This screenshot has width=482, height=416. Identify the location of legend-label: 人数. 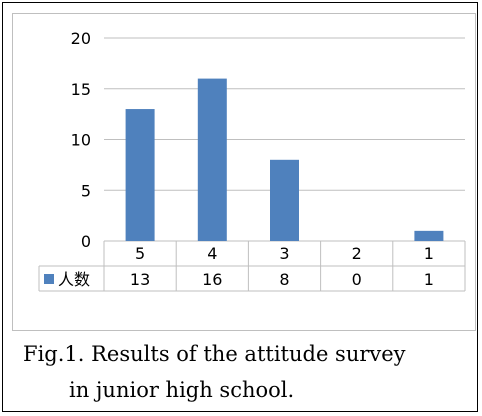
(74, 279).